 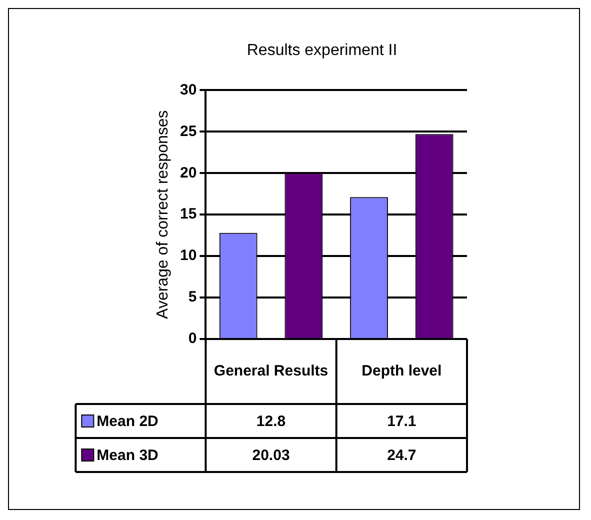 I want to click on x-tick-label: General Results, so click(x=271, y=371).